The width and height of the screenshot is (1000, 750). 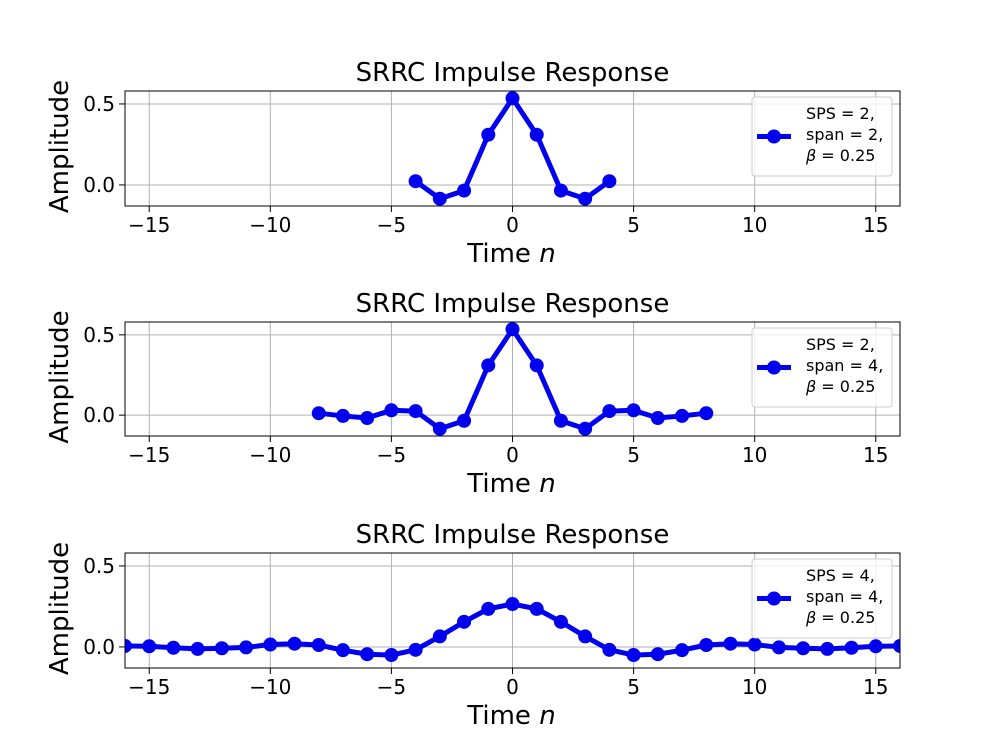 What do you see at coordinates (840, 344) in the screenshot?
I see `legend-text-line: SPS = 2,` at bounding box center [840, 344].